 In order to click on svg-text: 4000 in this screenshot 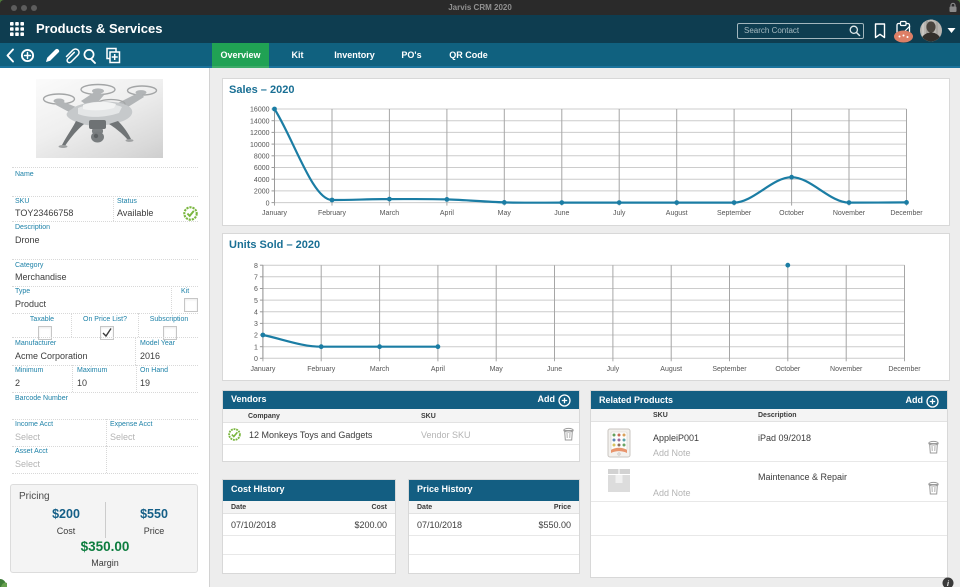, I will do `click(262, 180)`.